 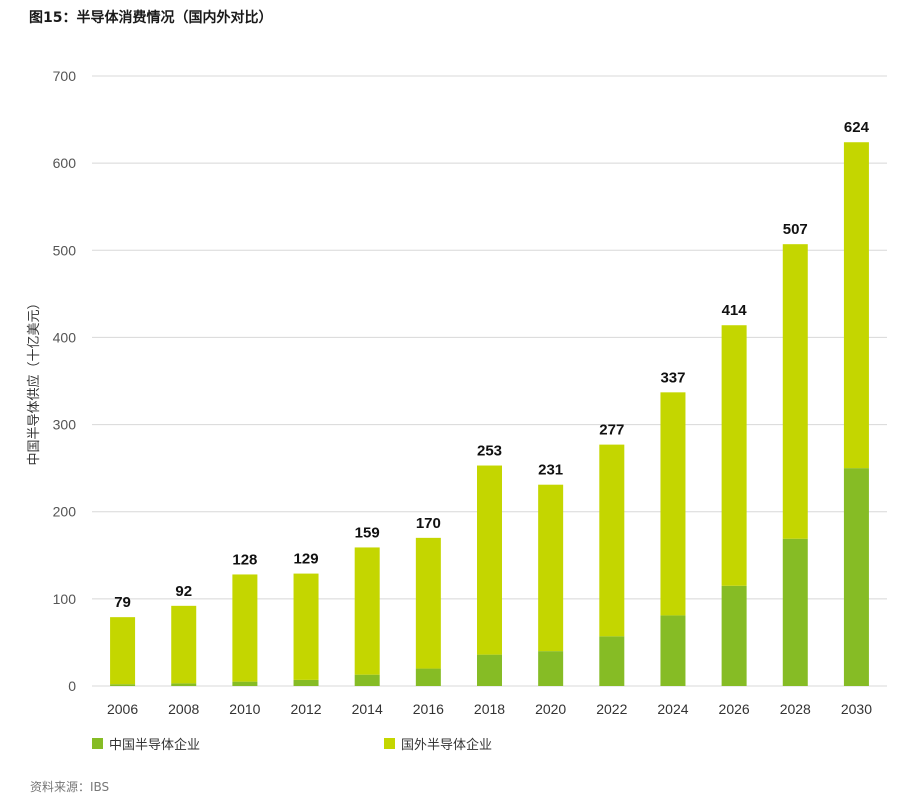 What do you see at coordinates (72, 686) in the screenshot?
I see `y-tick-label: 0` at bounding box center [72, 686].